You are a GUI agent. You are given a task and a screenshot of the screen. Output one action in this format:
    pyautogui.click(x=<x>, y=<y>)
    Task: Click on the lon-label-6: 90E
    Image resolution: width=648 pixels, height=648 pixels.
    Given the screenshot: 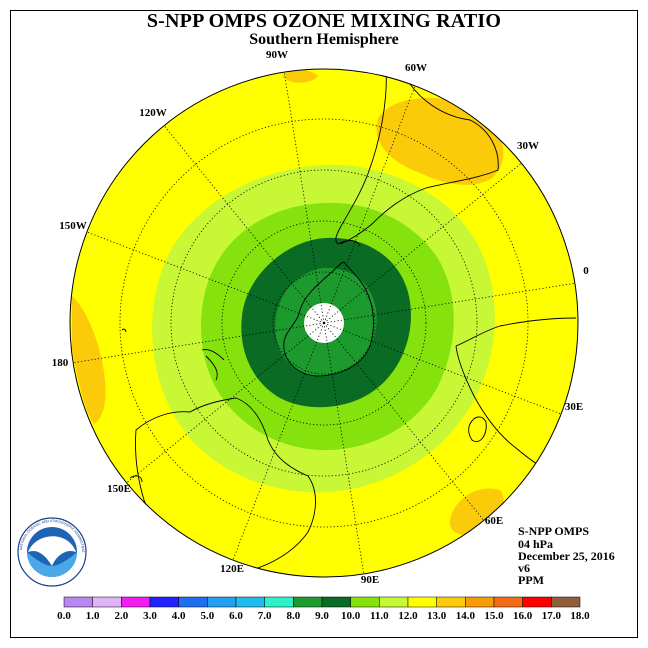 What is the action you would take?
    pyautogui.click(x=370, y=580)
    